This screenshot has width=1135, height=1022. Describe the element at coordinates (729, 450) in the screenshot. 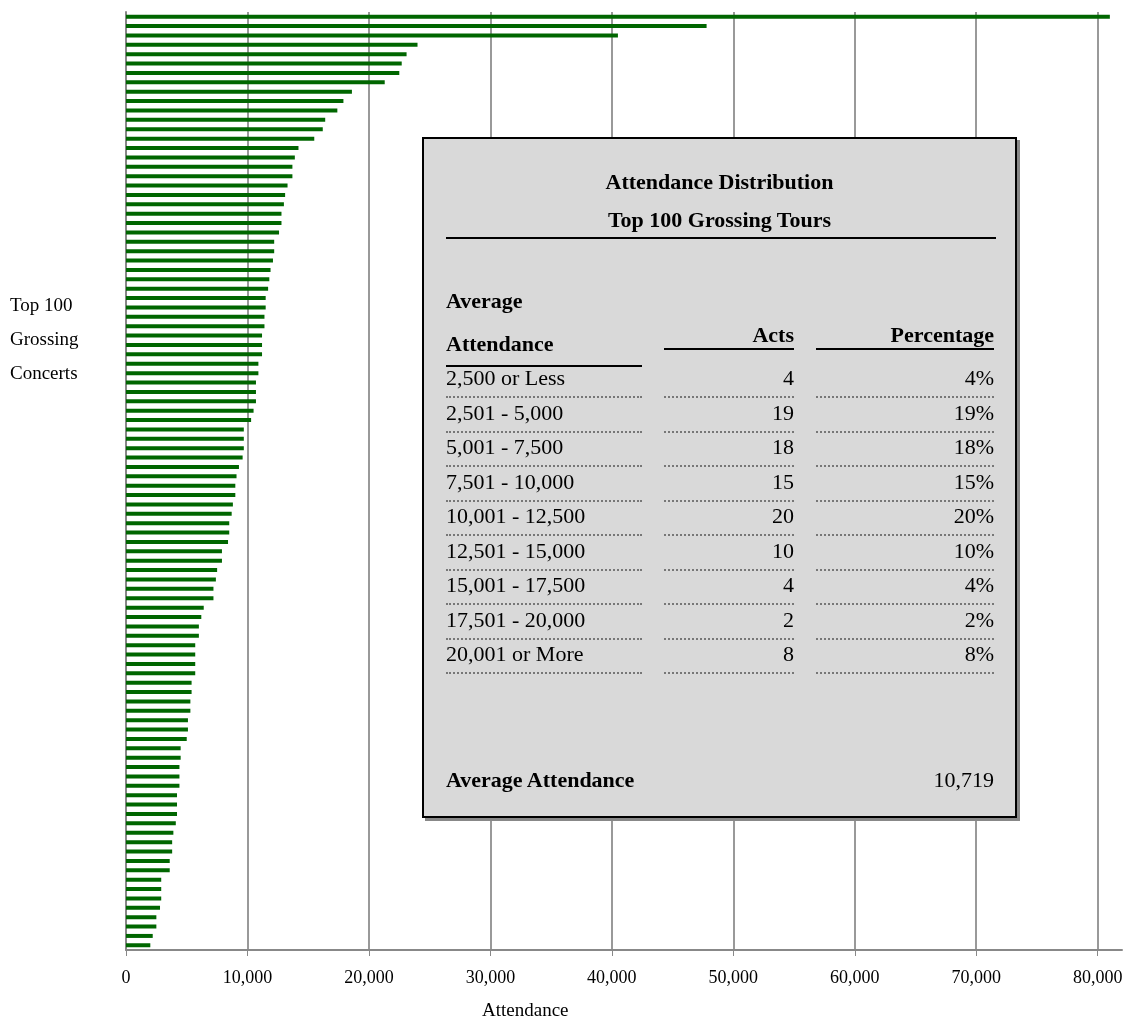

I see `annotation: 18` at that location.